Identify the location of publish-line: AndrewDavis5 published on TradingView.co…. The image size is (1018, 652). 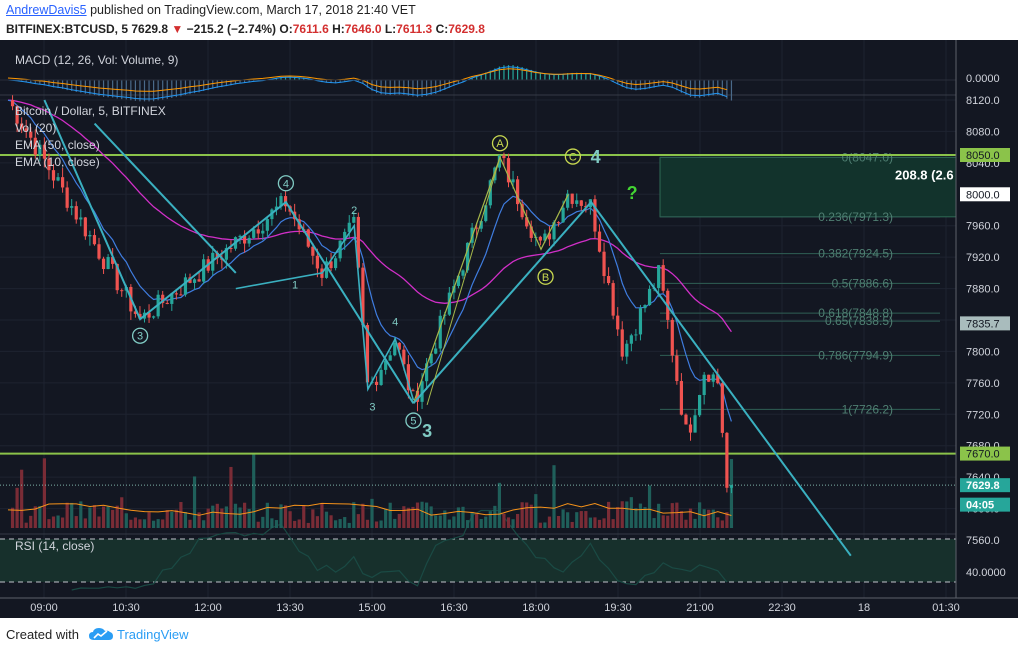
(211, 10).